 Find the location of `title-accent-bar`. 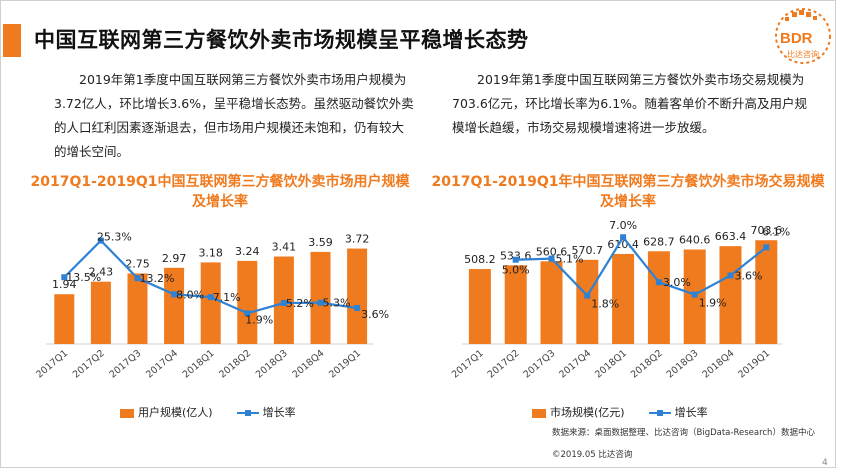

title-accent-bar is located at coordinates (12, 40).